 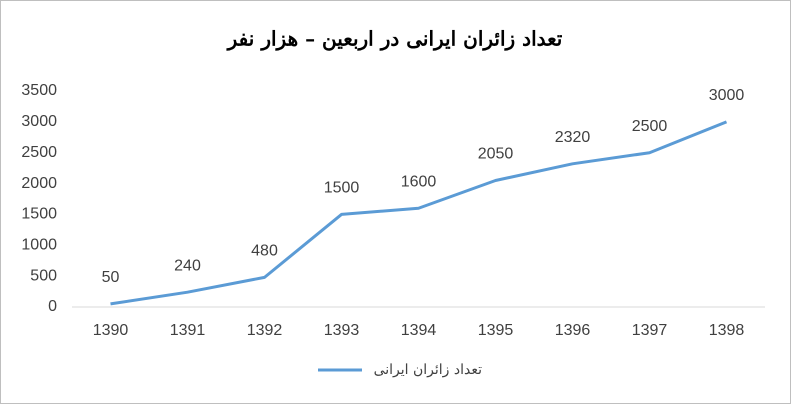 I want to click on y-tick-label: 1500, so click(x=39, y=214).